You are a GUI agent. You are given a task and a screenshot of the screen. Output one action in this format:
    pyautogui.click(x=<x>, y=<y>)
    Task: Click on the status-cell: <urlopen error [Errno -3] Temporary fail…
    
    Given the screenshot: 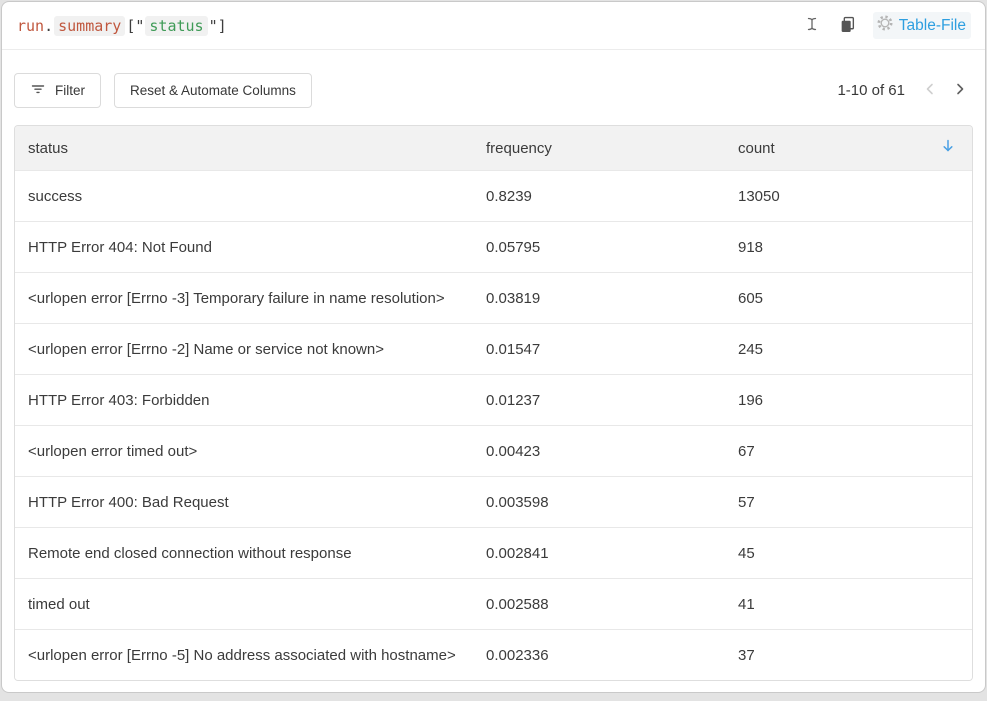 What is the action you would take?
    pyautogui.click(x=236, y=298)
    